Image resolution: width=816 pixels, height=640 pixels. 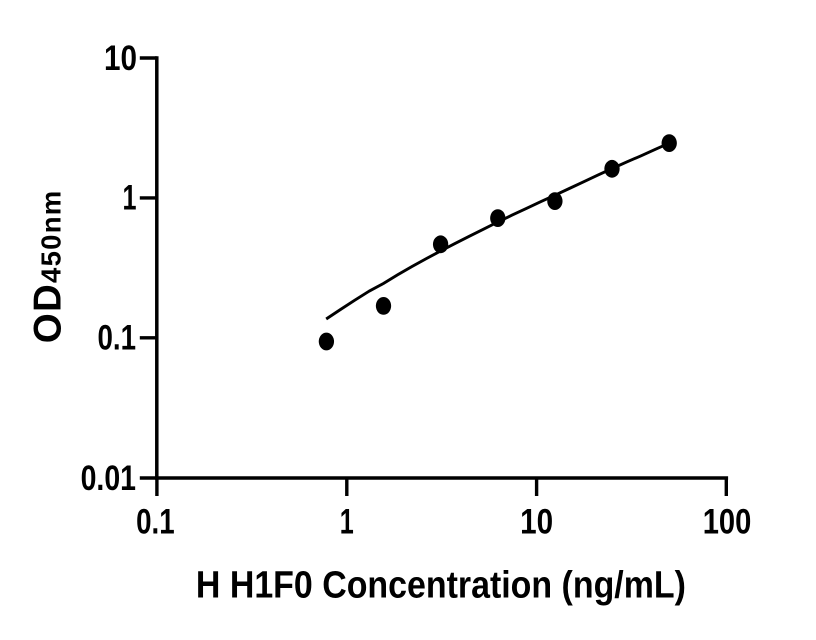 I want to click on svg-text: H H1F0 Concentration (ng/mL), so click(x=441, y=584).